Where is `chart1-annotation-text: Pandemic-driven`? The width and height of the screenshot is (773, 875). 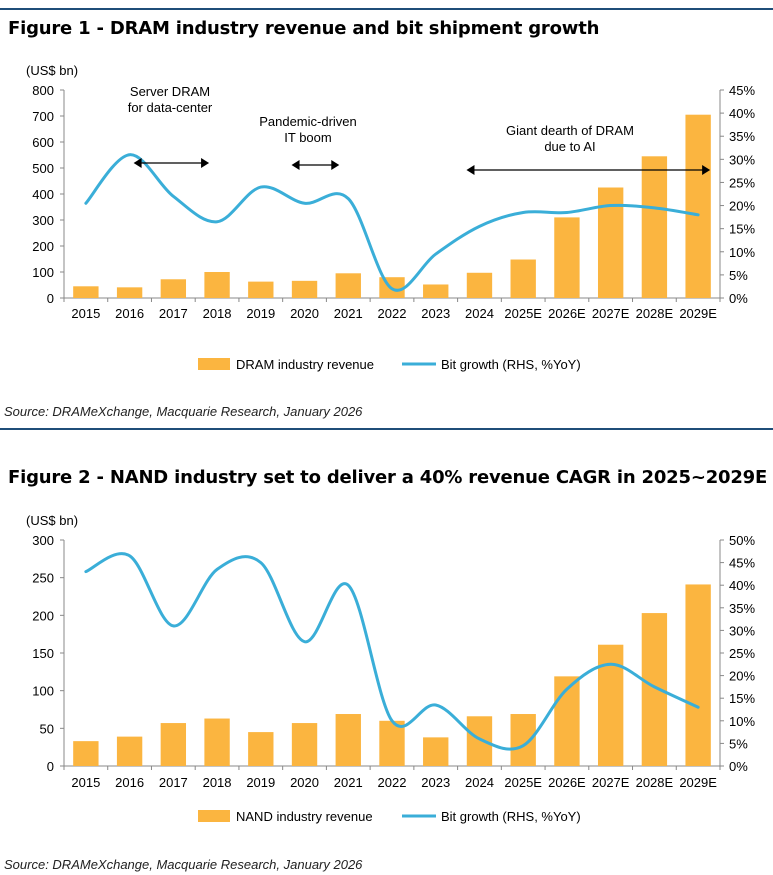 chart1-annotation-text: Pandemic-driven is located at coordinates (308, 121).